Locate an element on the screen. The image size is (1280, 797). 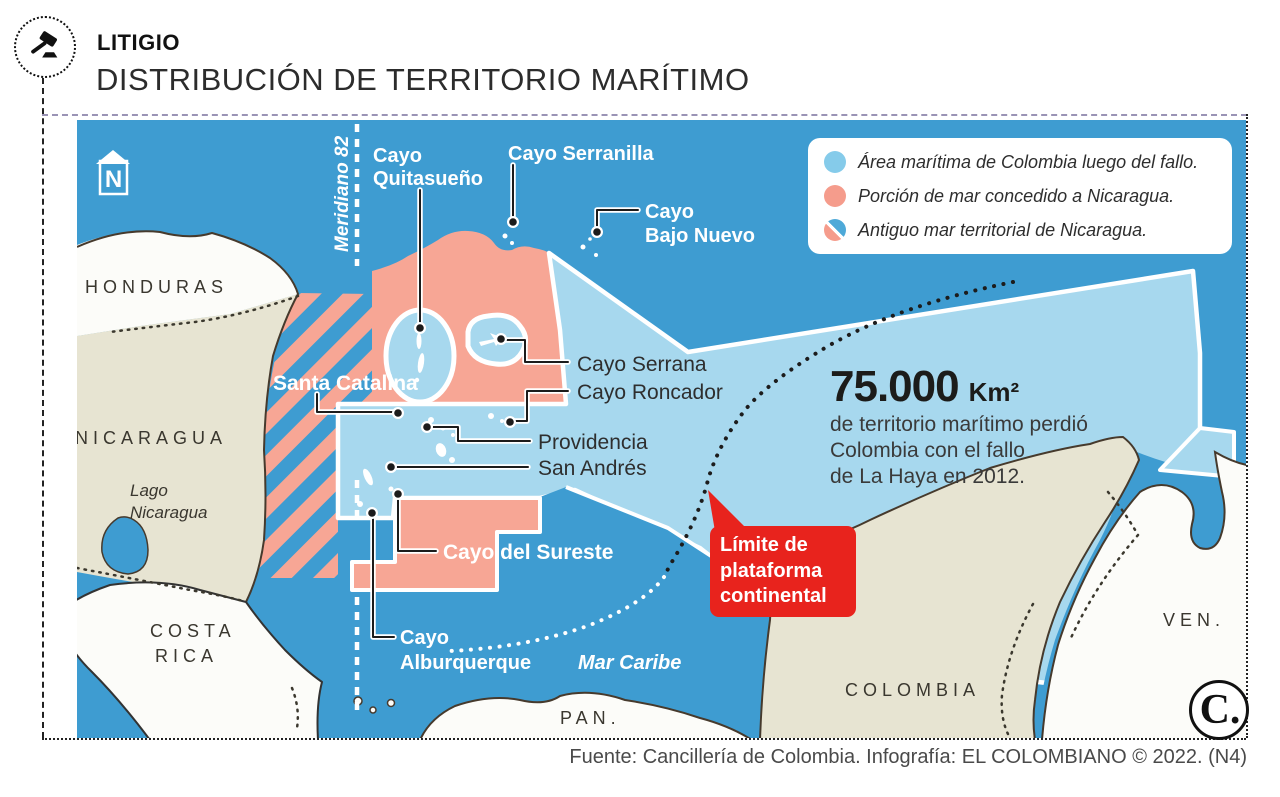
meridian-82-label: Meridiano 82 is located at coordinates (342, 193).